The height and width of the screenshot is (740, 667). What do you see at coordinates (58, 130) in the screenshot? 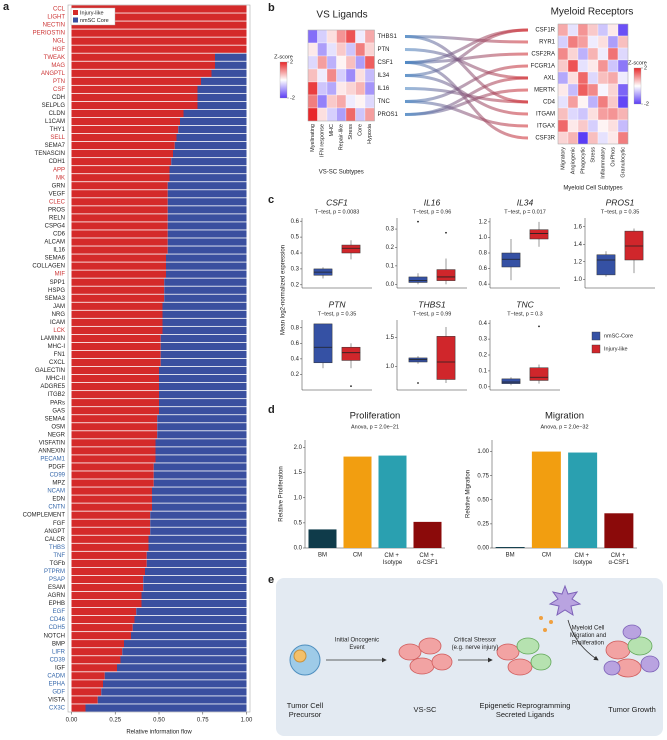
I see `category-label: THY1` at bounding box center [58, 130].